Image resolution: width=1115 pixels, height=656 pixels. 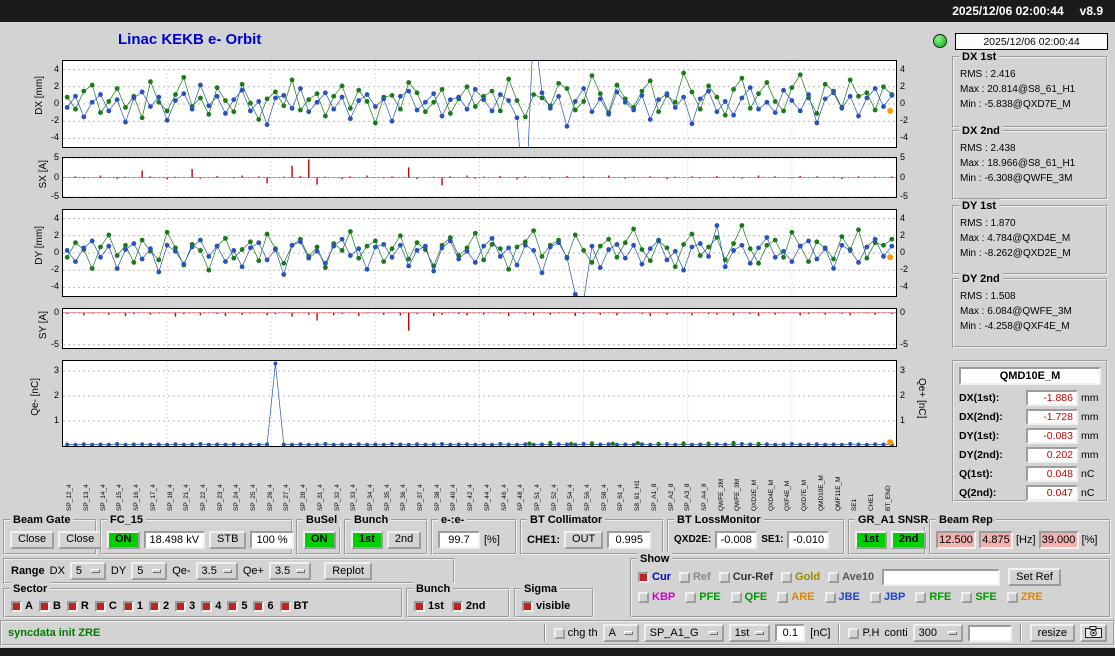 What do you see at coordinates (745, 577) in the screenshot?
I see `show-cur-ref-checkbox: Cur-Ref` at bounding box center [745, 577].